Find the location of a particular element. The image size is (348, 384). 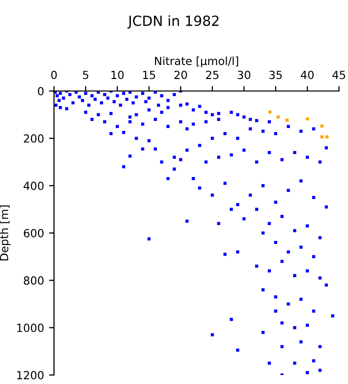

x-tick-label: 40 is located at coordinates (307, 75).